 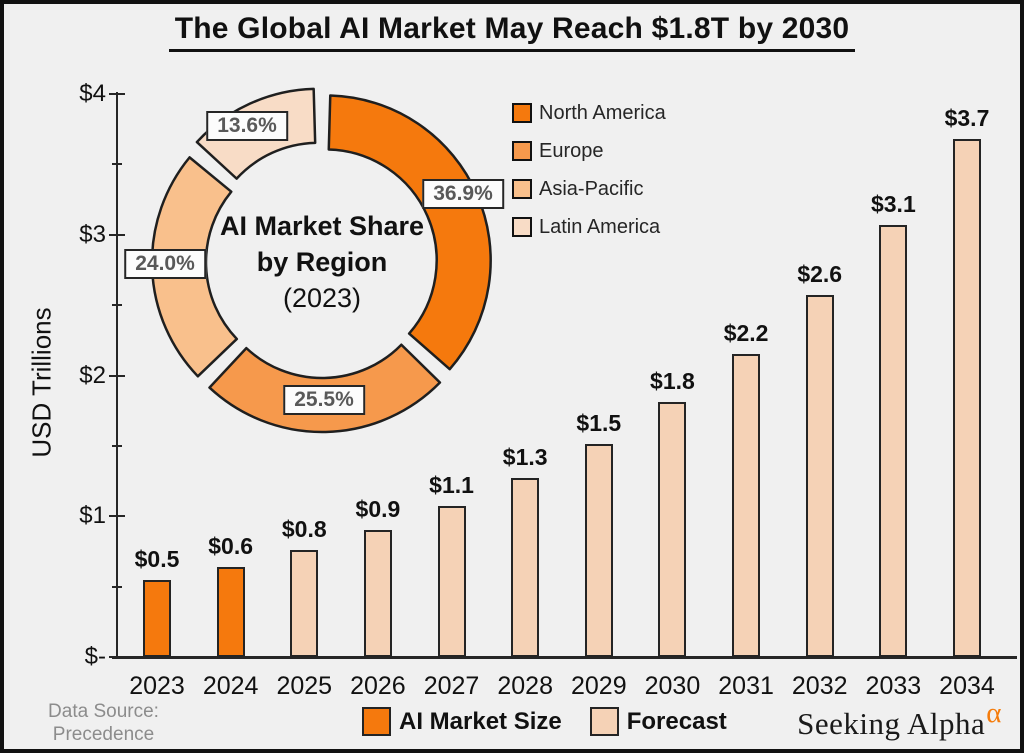 What do you see at coordinates (967, 686) in the screenshot?
I see `x-axis-label-2034: 2034` at bounding box center [967, 686].